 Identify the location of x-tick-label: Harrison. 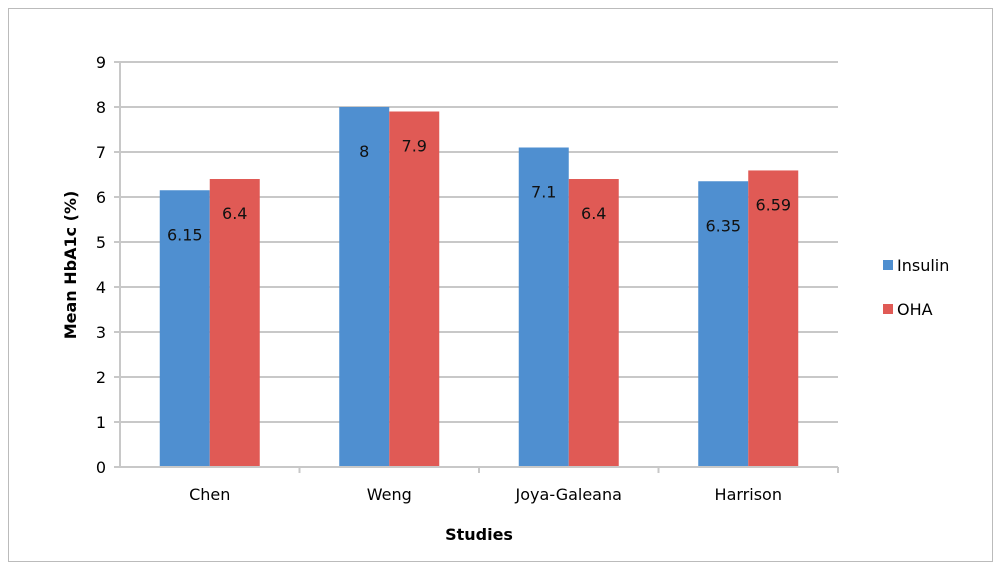
(748, 494).